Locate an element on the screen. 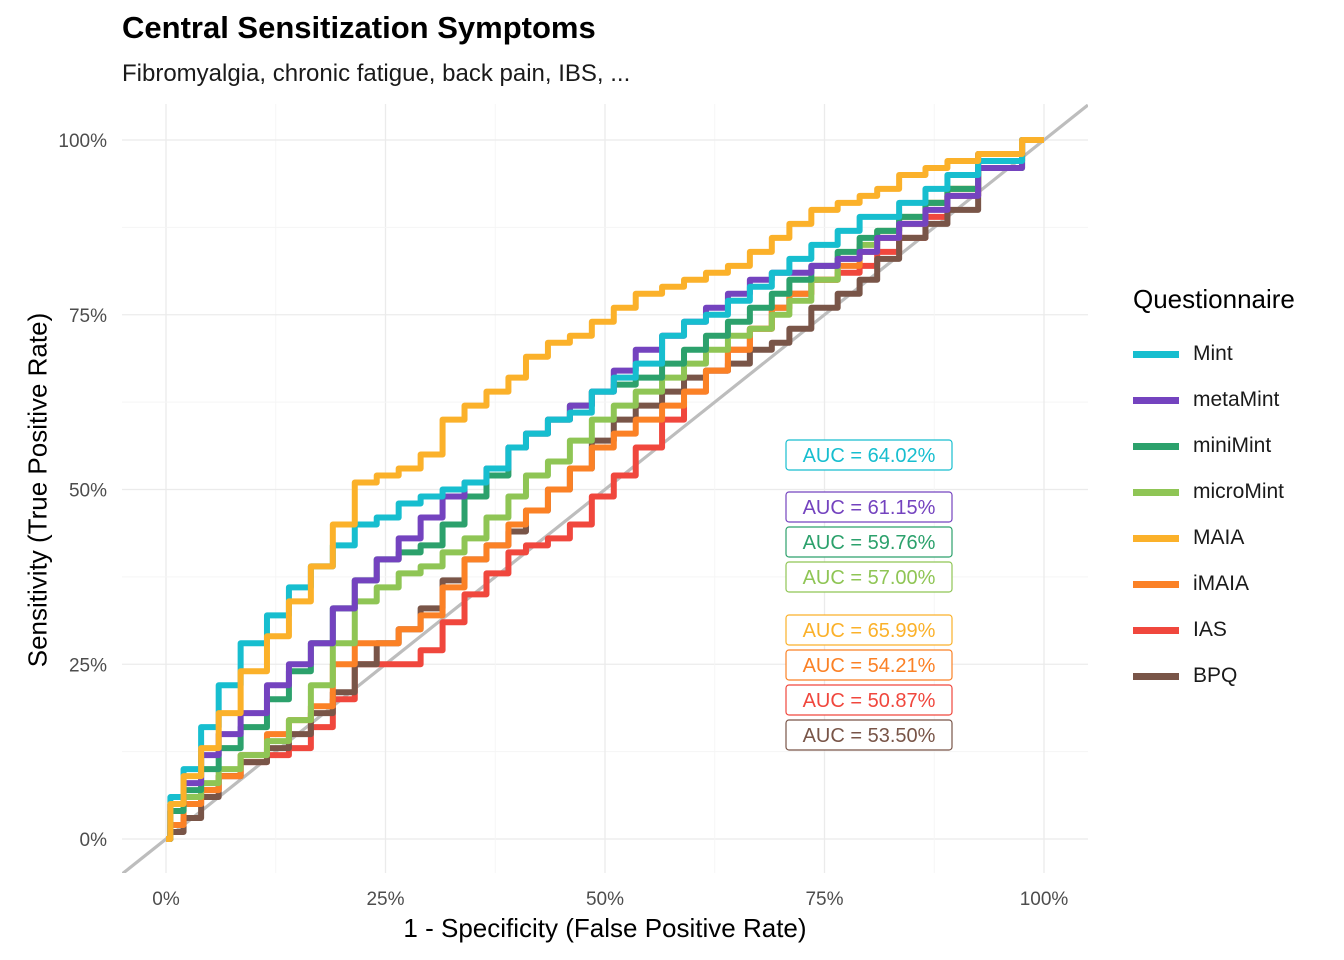  legend-item-ias: IAS is located at coordinates (1214, 630).